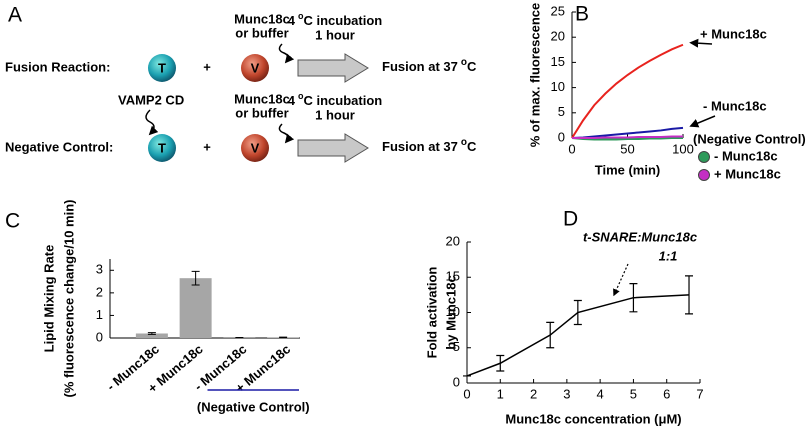  I want to click on x-tick-label: 7, so click(699, 393).